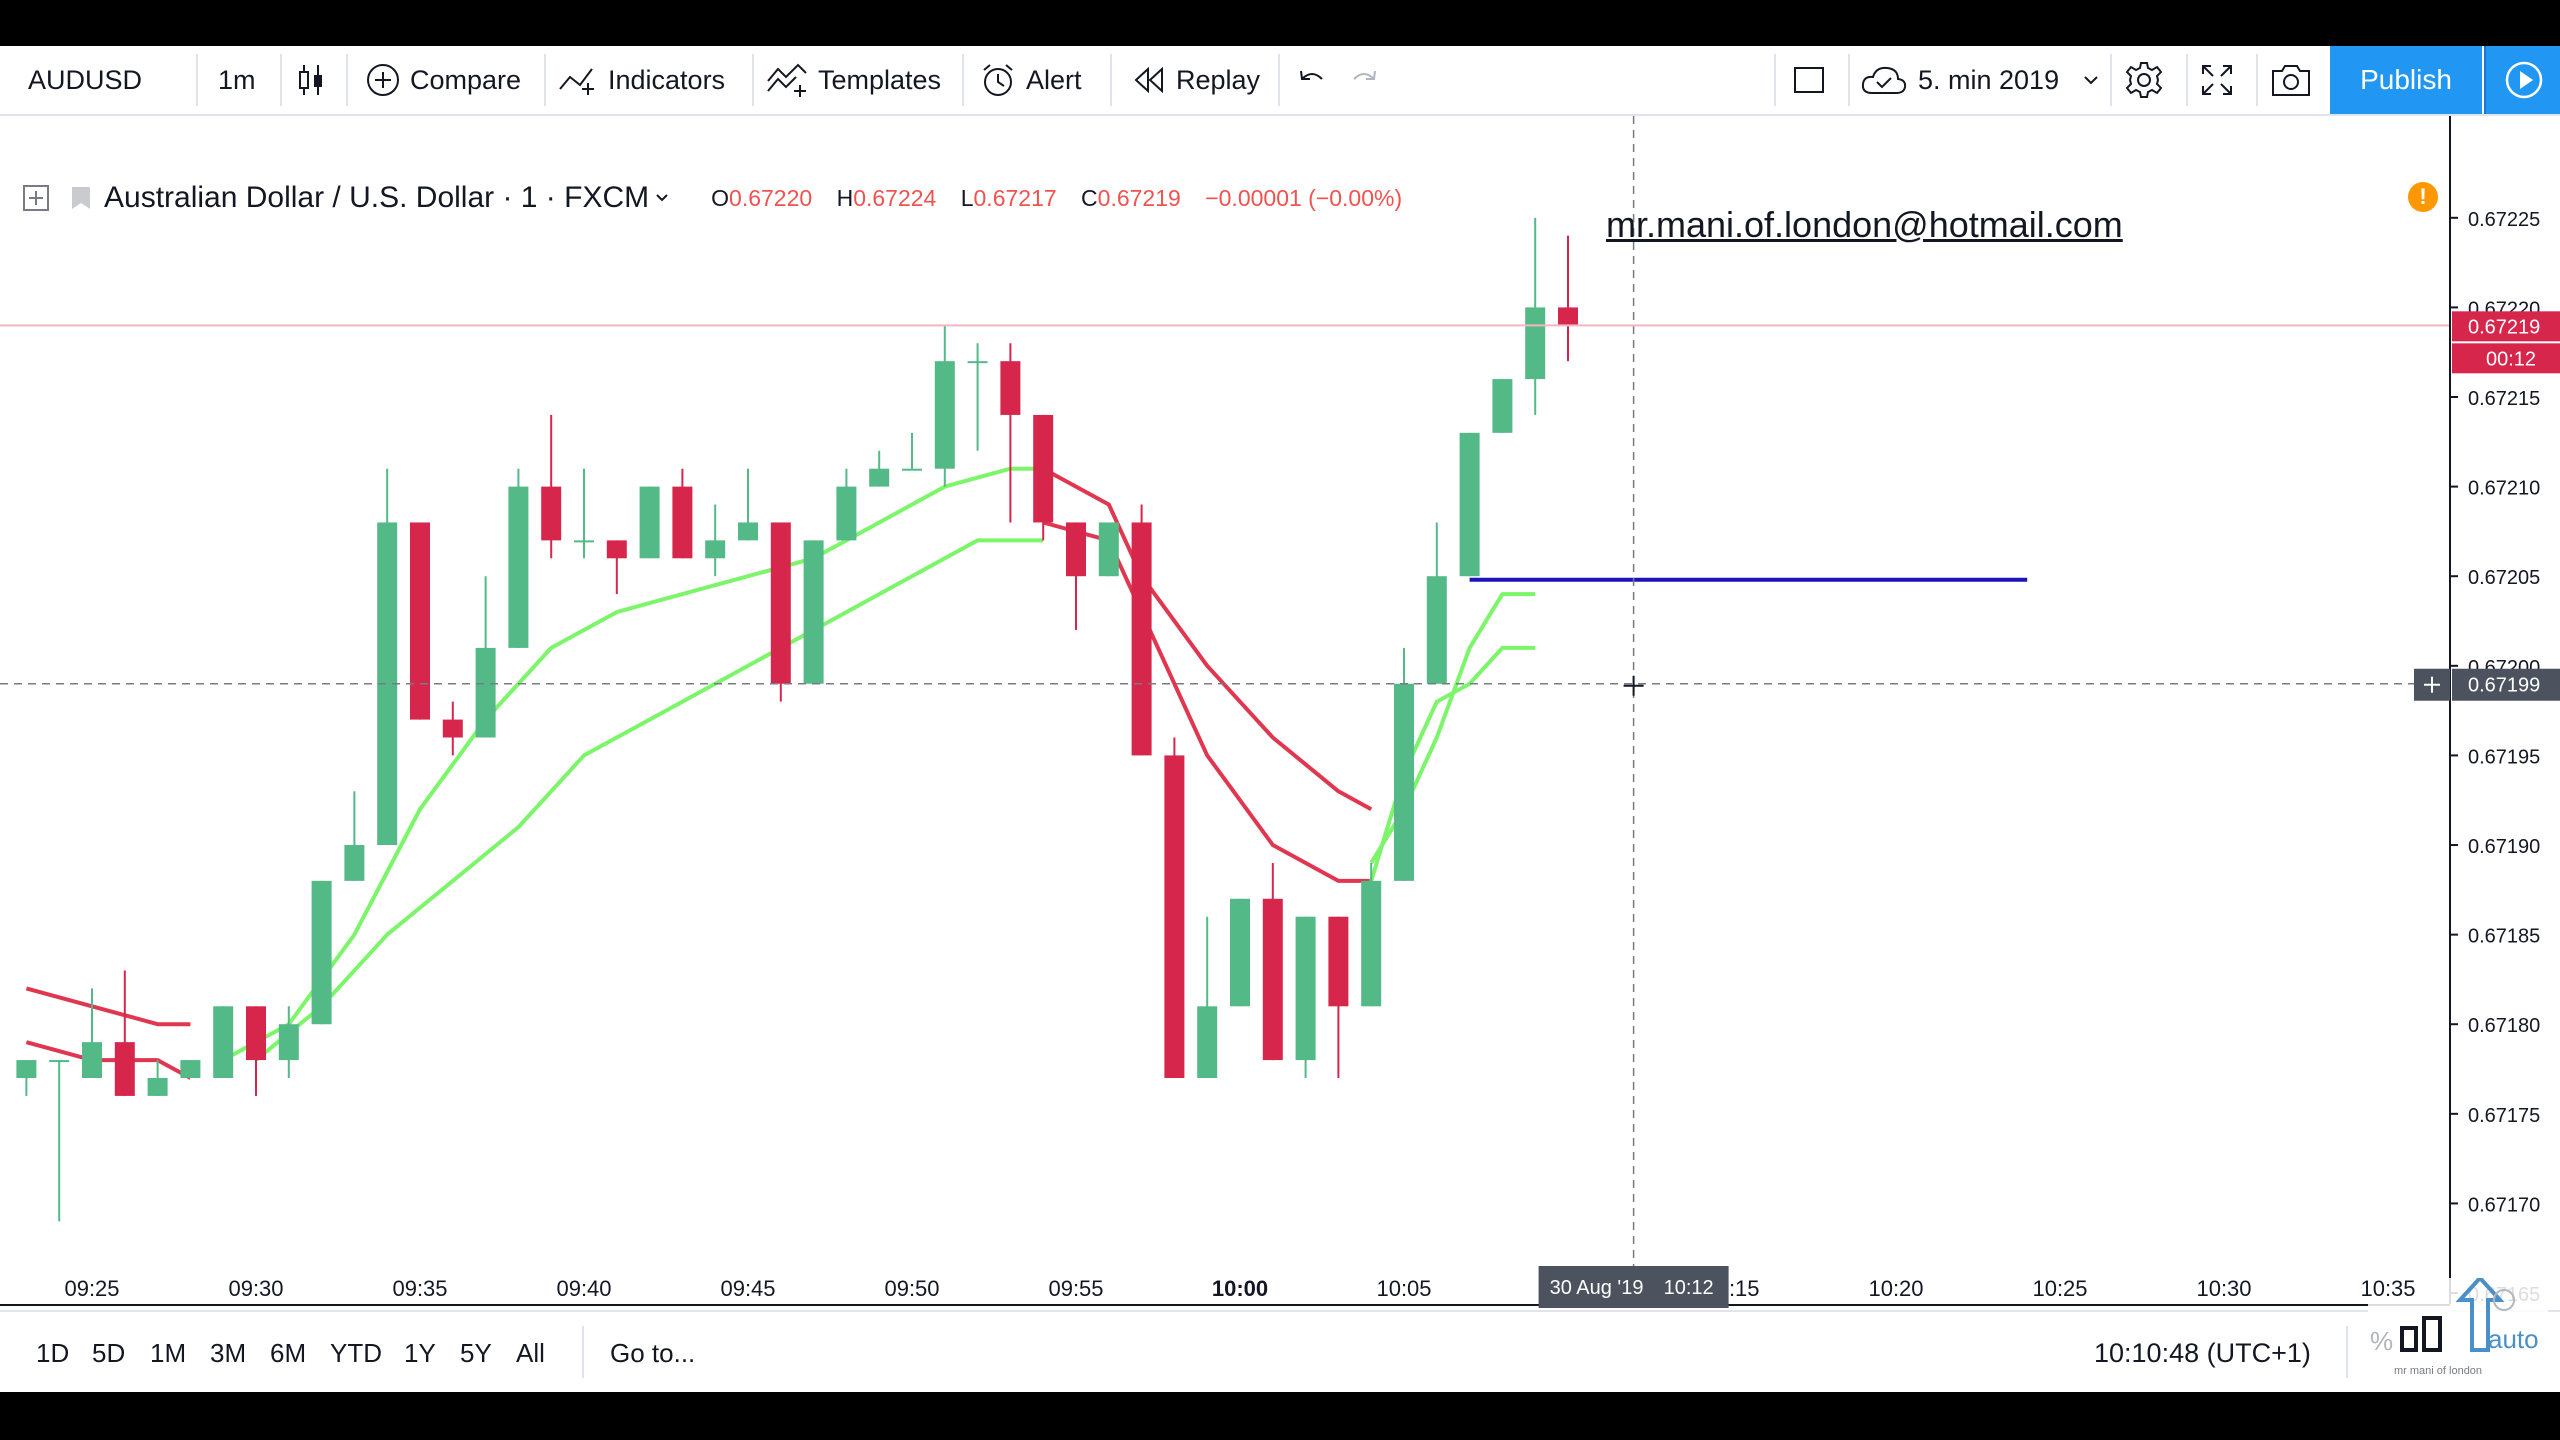 The image size is (2560, 1440). What do you see at coordinates (1031, 80) in the screenshot?
I see `alert-button: Alert` at bounding box center [1031, 80].